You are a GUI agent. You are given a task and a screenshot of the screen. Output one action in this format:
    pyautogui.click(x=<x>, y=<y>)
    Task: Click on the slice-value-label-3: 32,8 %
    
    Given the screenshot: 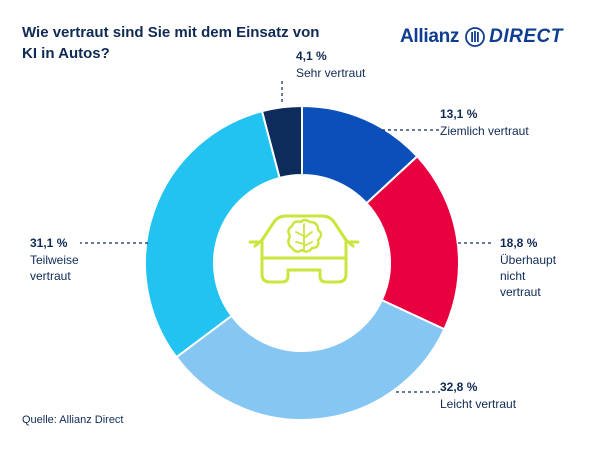 What is the action you would take?
    pyautogui.click(x=459, y=387)
    